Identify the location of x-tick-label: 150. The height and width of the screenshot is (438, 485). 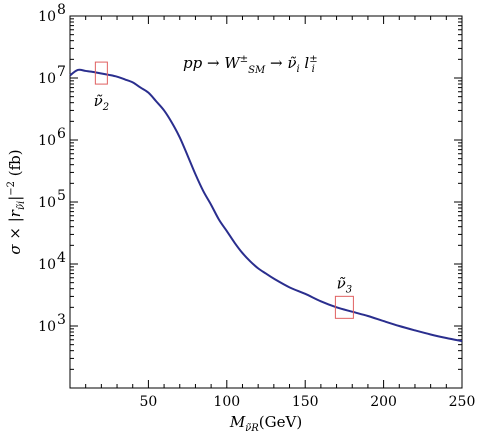
(305, 402).